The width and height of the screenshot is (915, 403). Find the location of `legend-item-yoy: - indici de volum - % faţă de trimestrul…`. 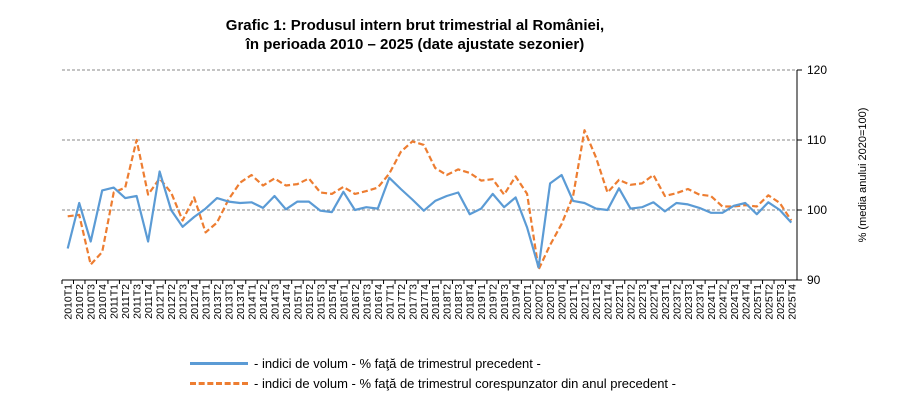

legend-item-yoy: - indici de volum - % faţă de trimestrul… is located at coordinates (433, 383).